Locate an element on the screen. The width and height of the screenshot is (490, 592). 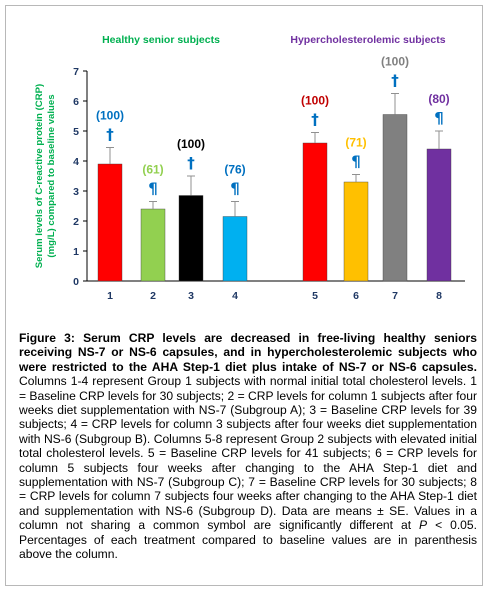
caption-p-symbol: P is located at coordinates (423, 525).